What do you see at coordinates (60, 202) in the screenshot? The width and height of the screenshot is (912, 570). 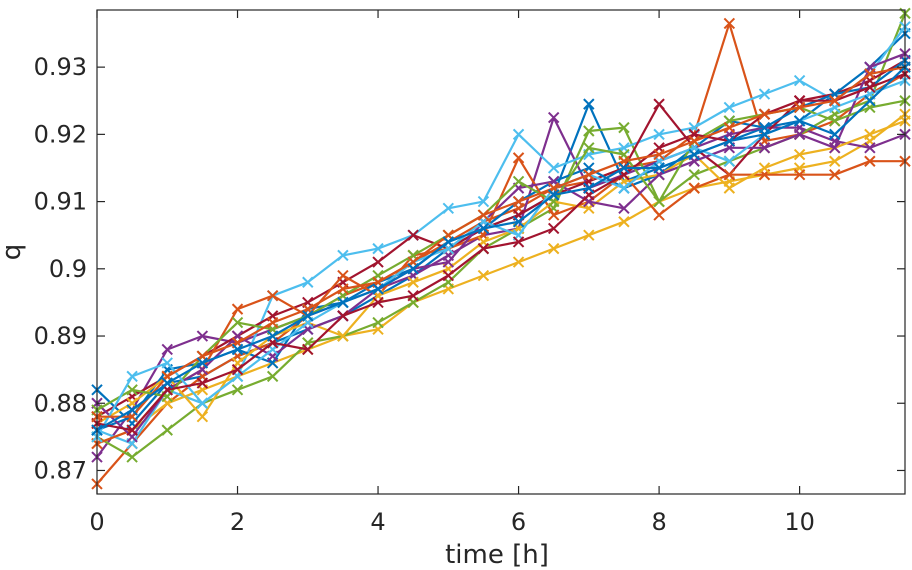 I see `y-tick-label: 0.91` at bounding box center [60, 202].